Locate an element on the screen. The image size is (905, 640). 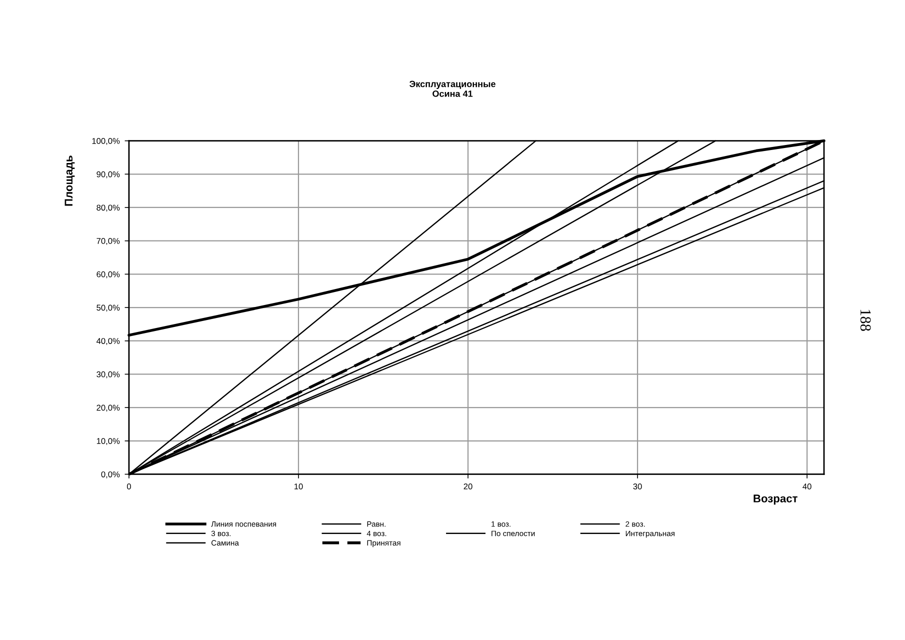
y-tick-label: 90,0% is located at coordinates (108, 174).